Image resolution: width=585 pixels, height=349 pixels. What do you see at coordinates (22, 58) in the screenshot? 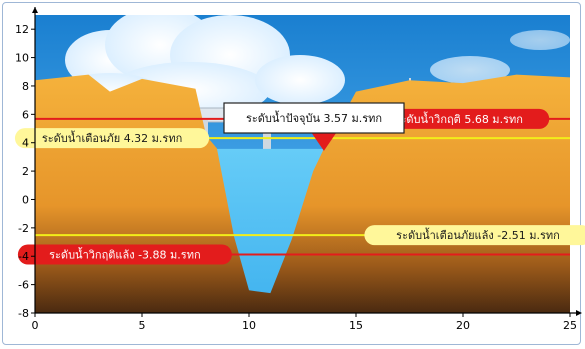
I see `y-tick-label: 10` at bounding box center [22, 58].